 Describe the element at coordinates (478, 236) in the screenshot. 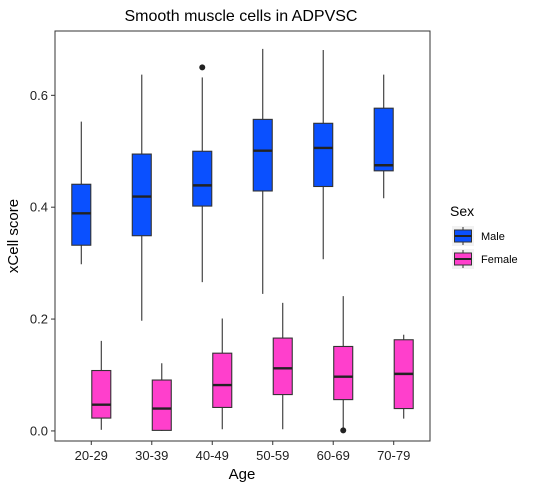

I see `legend-item-male: Male` at that location.